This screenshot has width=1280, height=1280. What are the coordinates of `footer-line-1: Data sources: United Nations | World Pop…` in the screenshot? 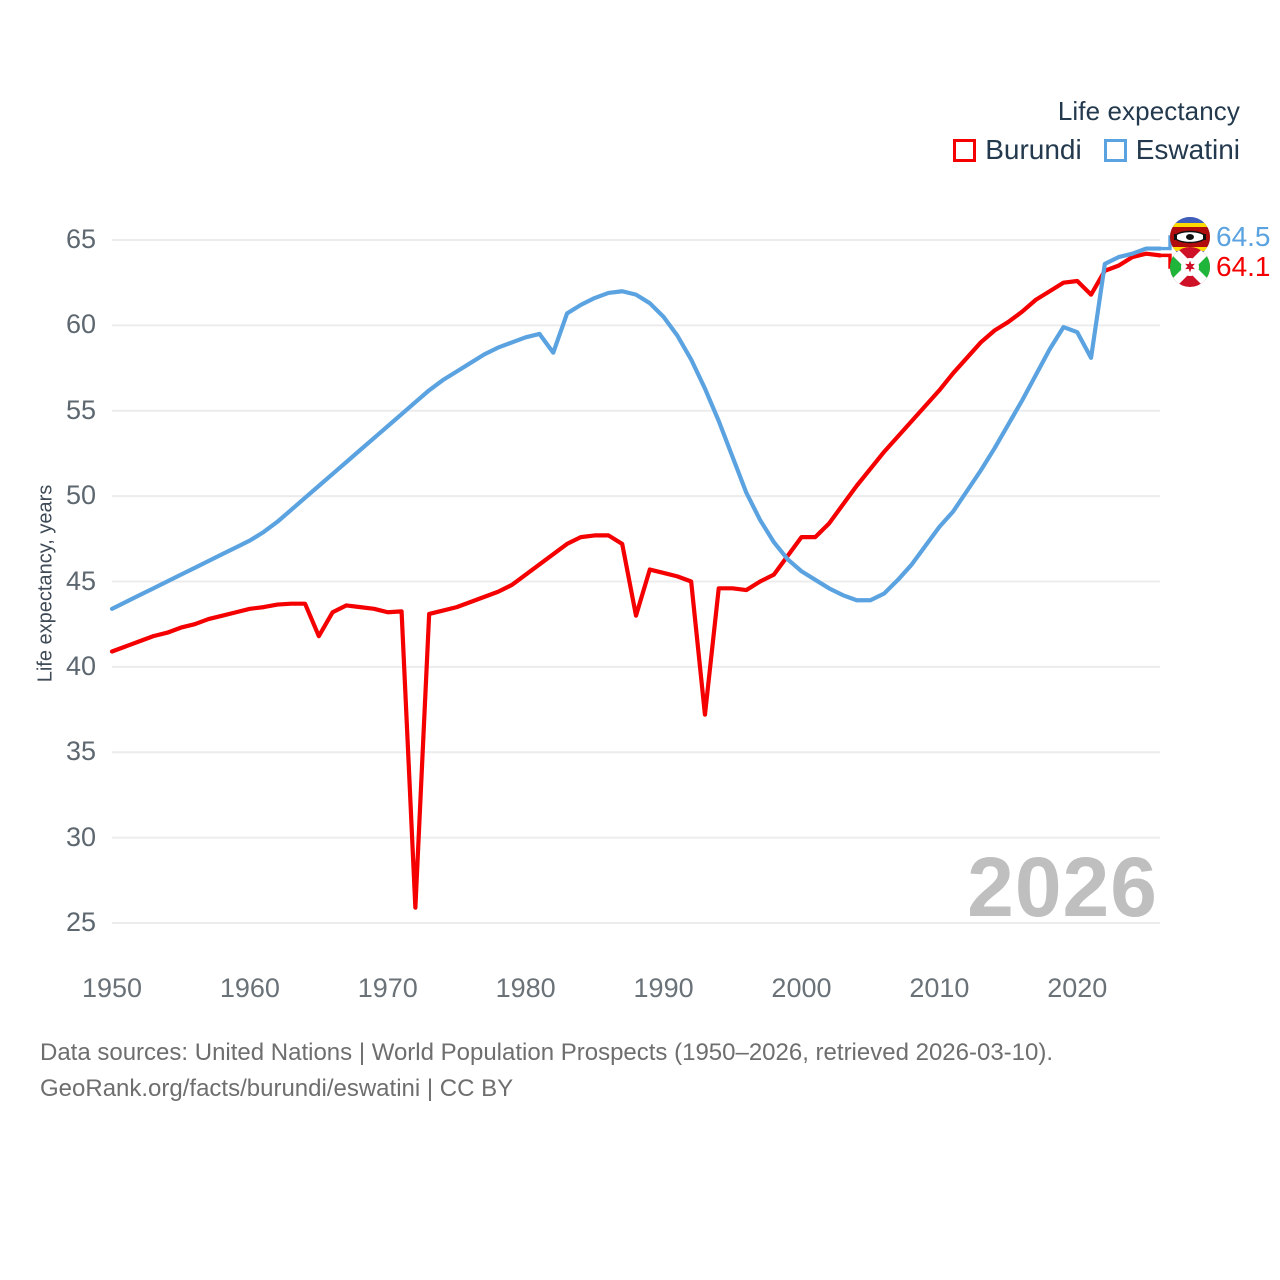 It's located at (547, 1052).